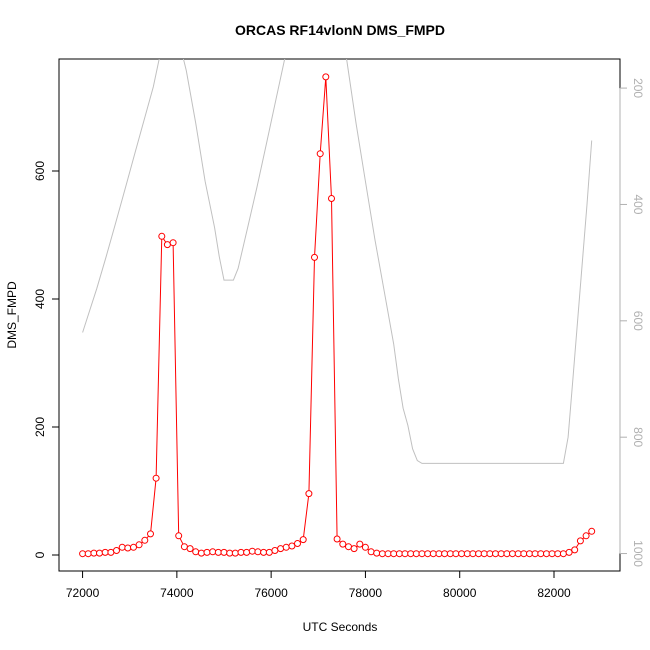  What do you see at coordinates (638, 321) in the screenshot?
I see `y2-tick-label: 600` at bounding box center [638, 321].